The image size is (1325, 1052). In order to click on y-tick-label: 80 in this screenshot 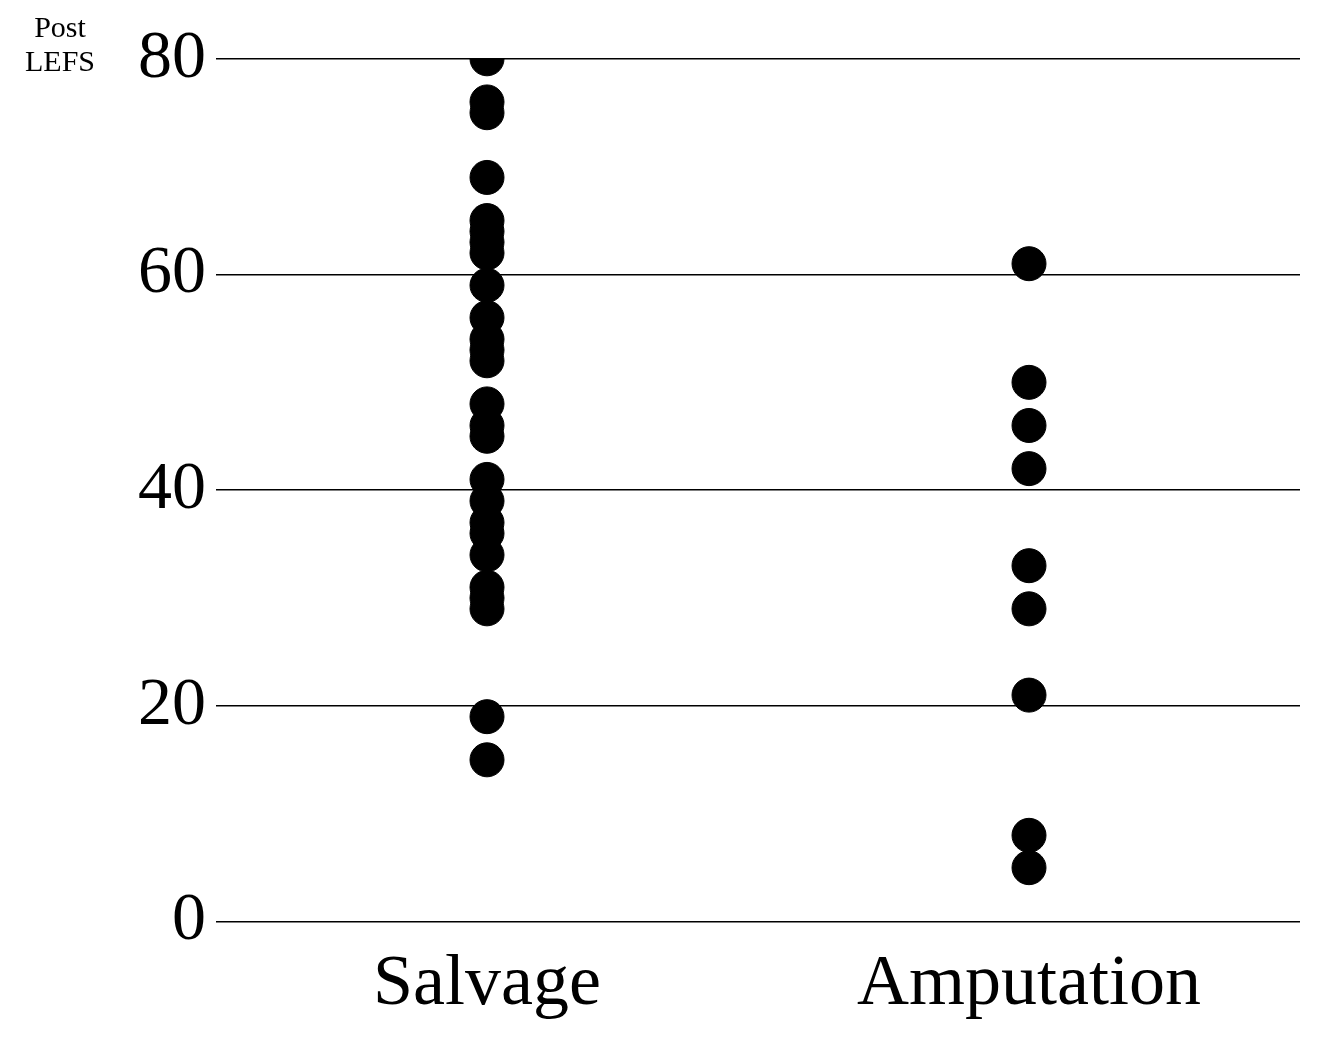, I will do `click(172, 53)`.